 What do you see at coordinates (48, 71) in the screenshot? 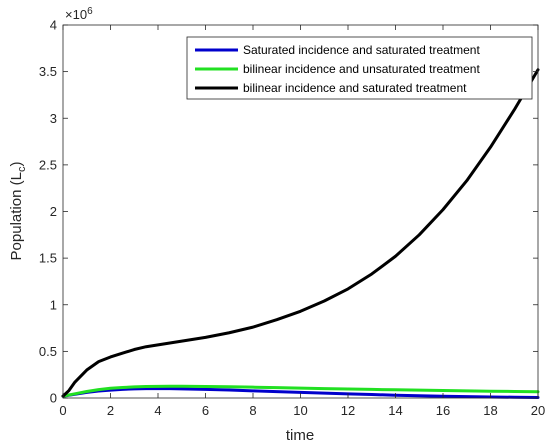
I see `y-tick-label: 3.5` at bounding box center [48, 71].